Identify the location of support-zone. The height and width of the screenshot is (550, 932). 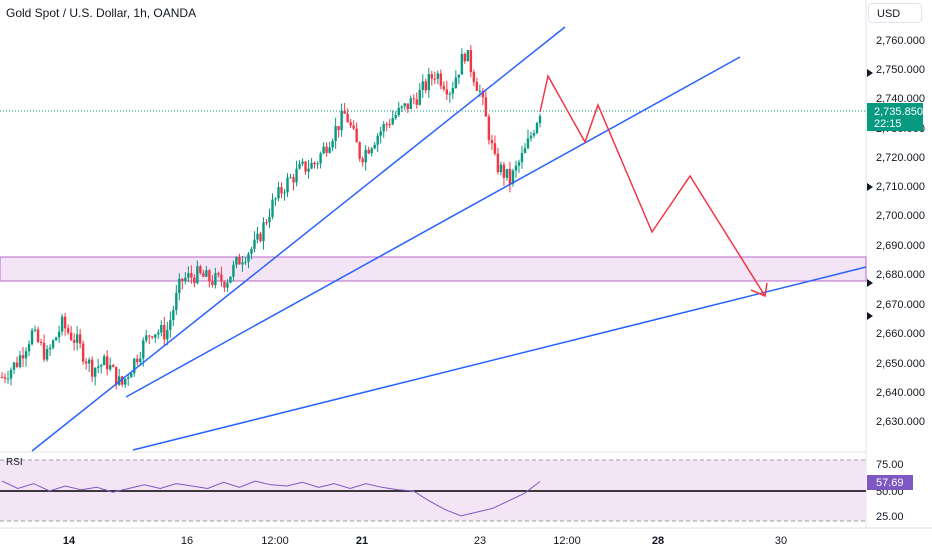
(433, 269).